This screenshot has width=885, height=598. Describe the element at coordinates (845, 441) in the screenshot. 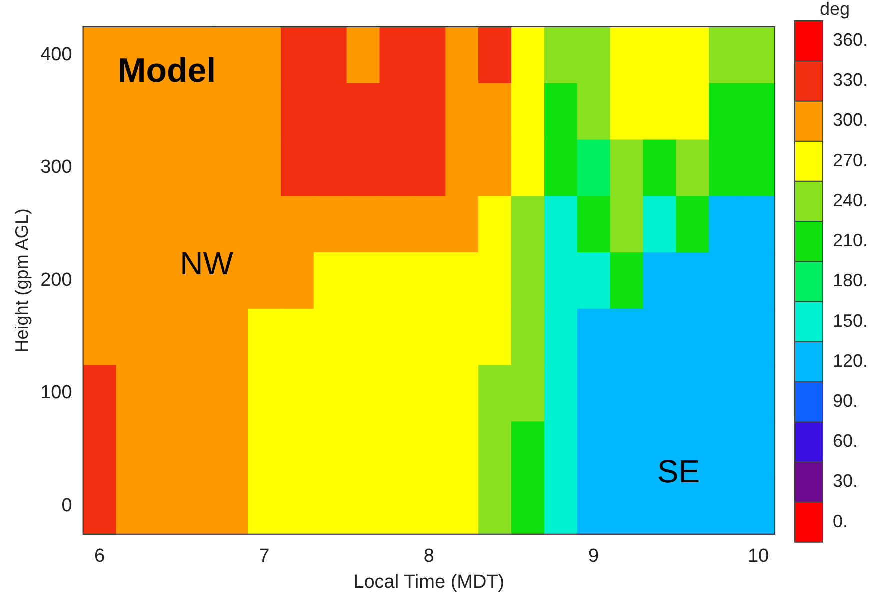

I see `color-bar-label: 60.` at that location.